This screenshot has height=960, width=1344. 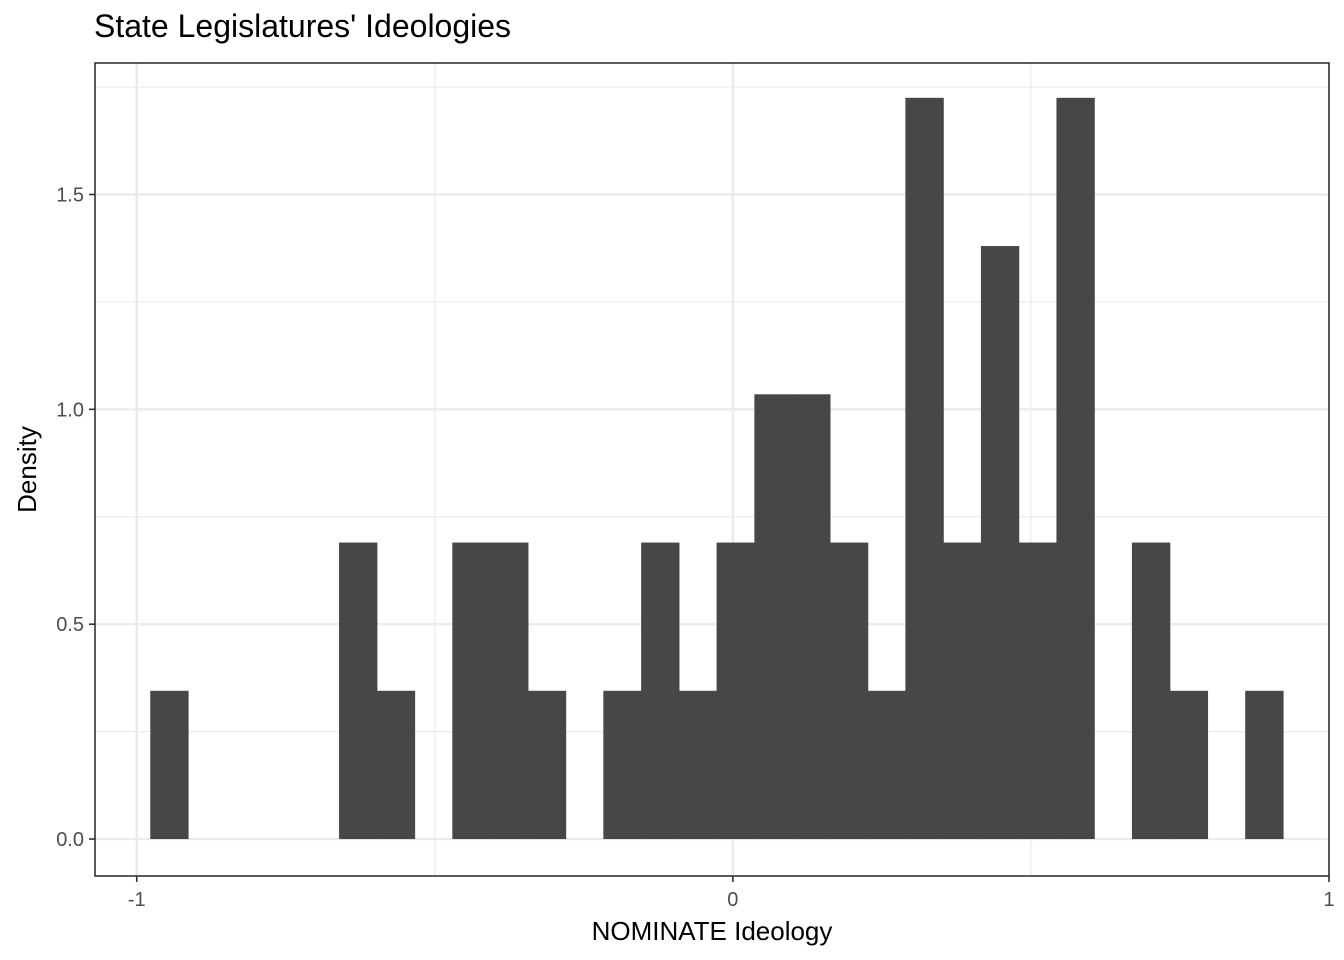 What do you see at coordinates (27, 469) in the screenshot?
I see `y-axis-title: Density` at bounding box center [27, 469].